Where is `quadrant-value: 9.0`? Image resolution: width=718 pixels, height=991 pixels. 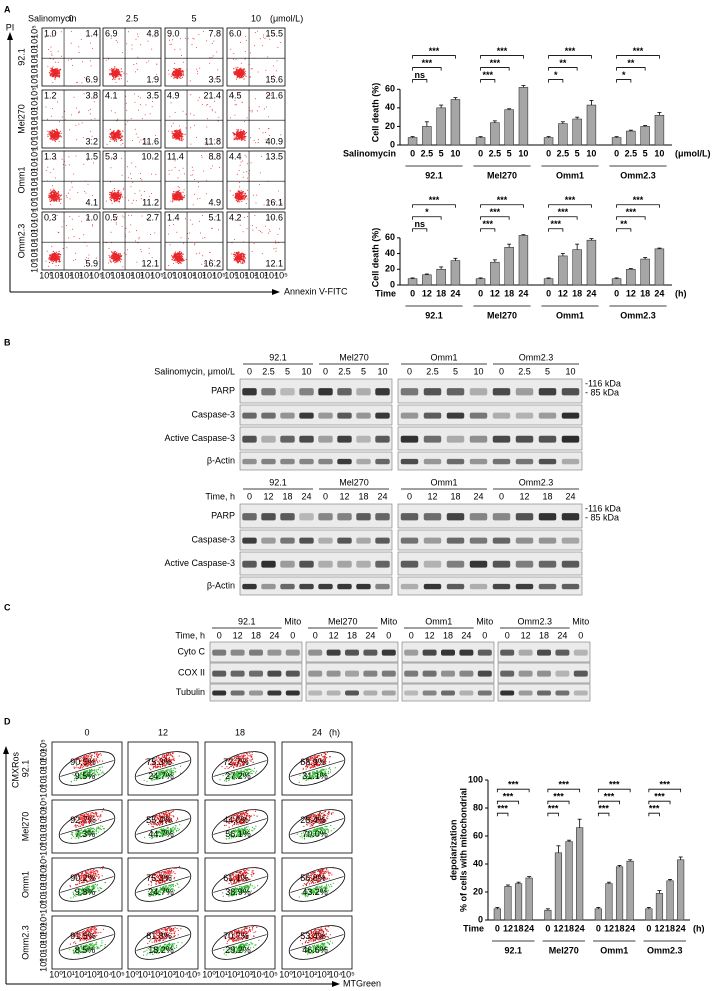 quadrant-value: 9.0 is located at coordinates (173, 33).